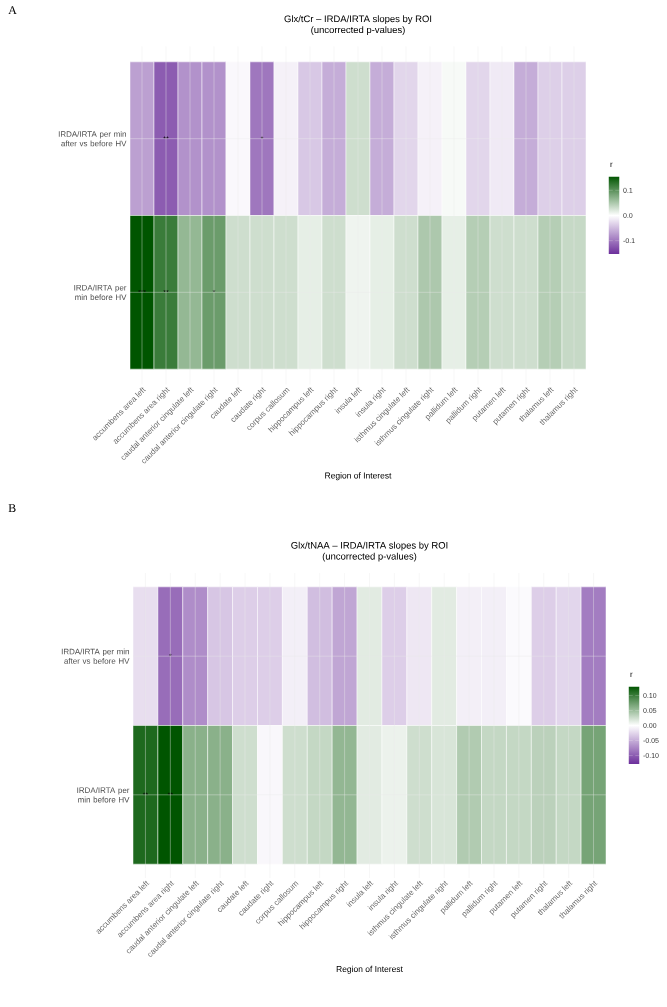  Describe the element at coordinates (358, 20) in the screenshot. I see `chart-title: Glx/tCr – IRDA/IRTA slopes by ROI` at that location.